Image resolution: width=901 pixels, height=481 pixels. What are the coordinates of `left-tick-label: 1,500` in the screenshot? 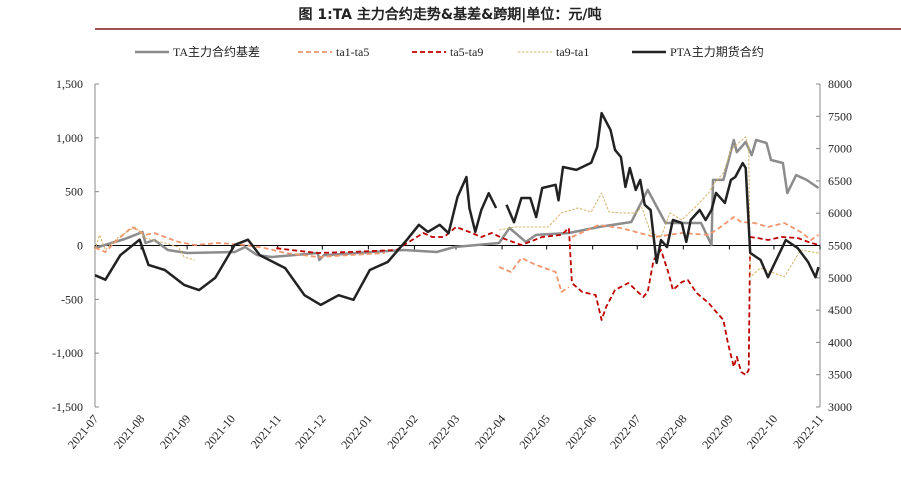 It's located at (69, 84).